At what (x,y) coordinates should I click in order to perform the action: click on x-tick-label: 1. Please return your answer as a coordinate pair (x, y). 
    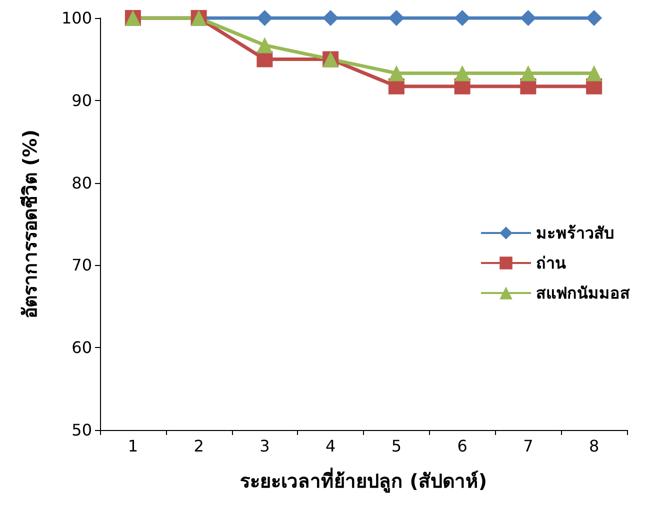
    Looking at the image, I should click on (133, 446).